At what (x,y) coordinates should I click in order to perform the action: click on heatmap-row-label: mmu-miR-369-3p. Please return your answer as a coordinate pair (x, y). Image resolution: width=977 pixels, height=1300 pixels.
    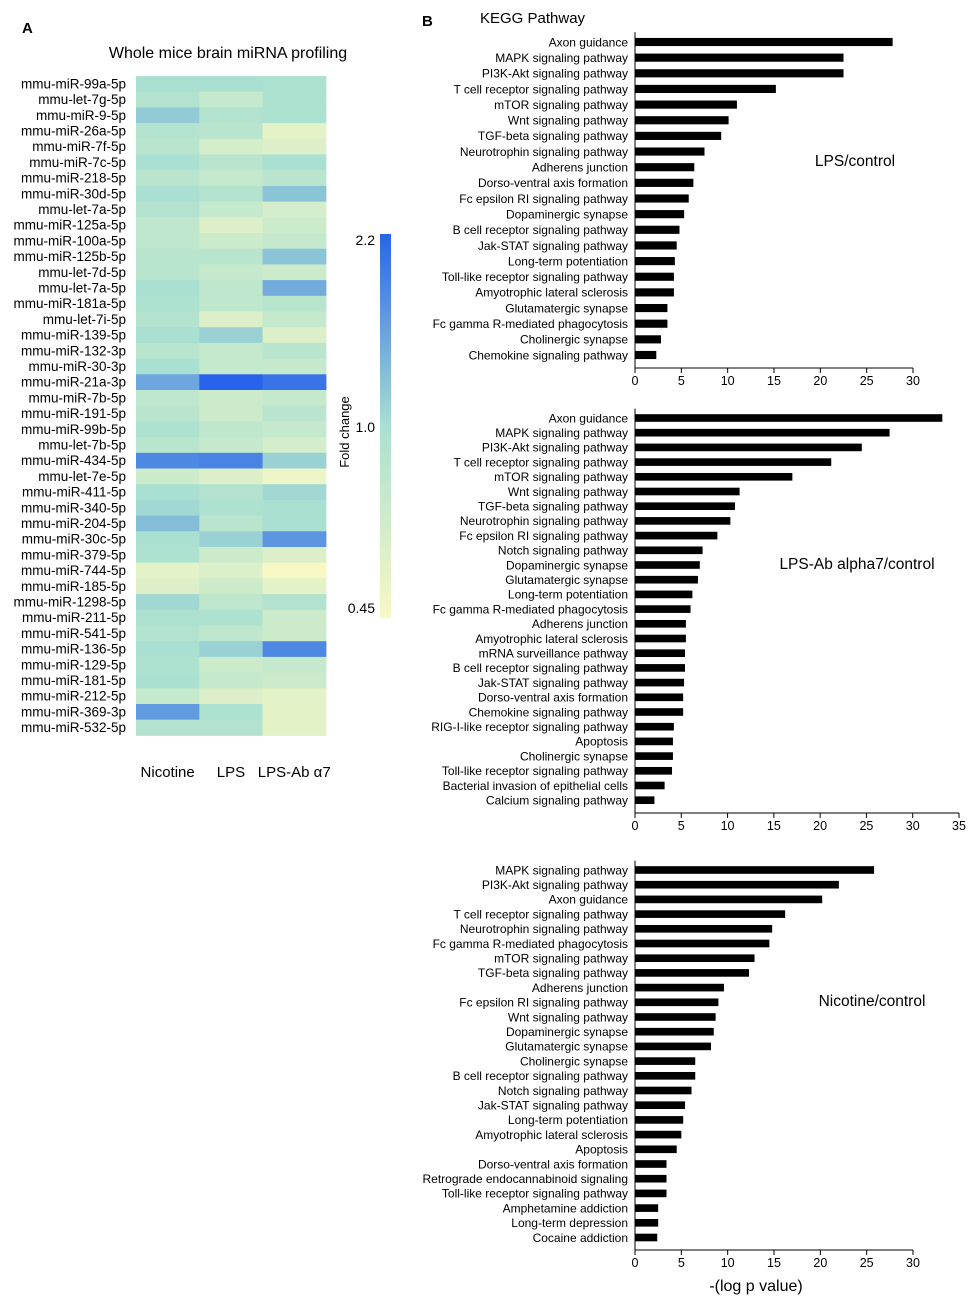
    Looking at the image, I should click on (73, 711).